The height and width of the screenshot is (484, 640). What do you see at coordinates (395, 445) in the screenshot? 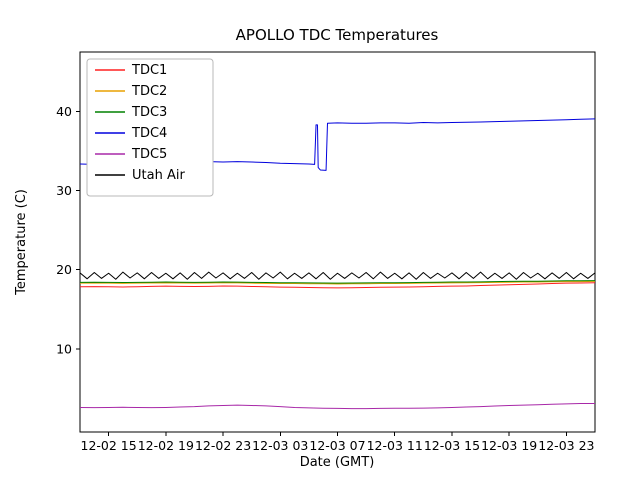
I see `x-tick-label: 12-03 11` at bounding box center [395, 445].